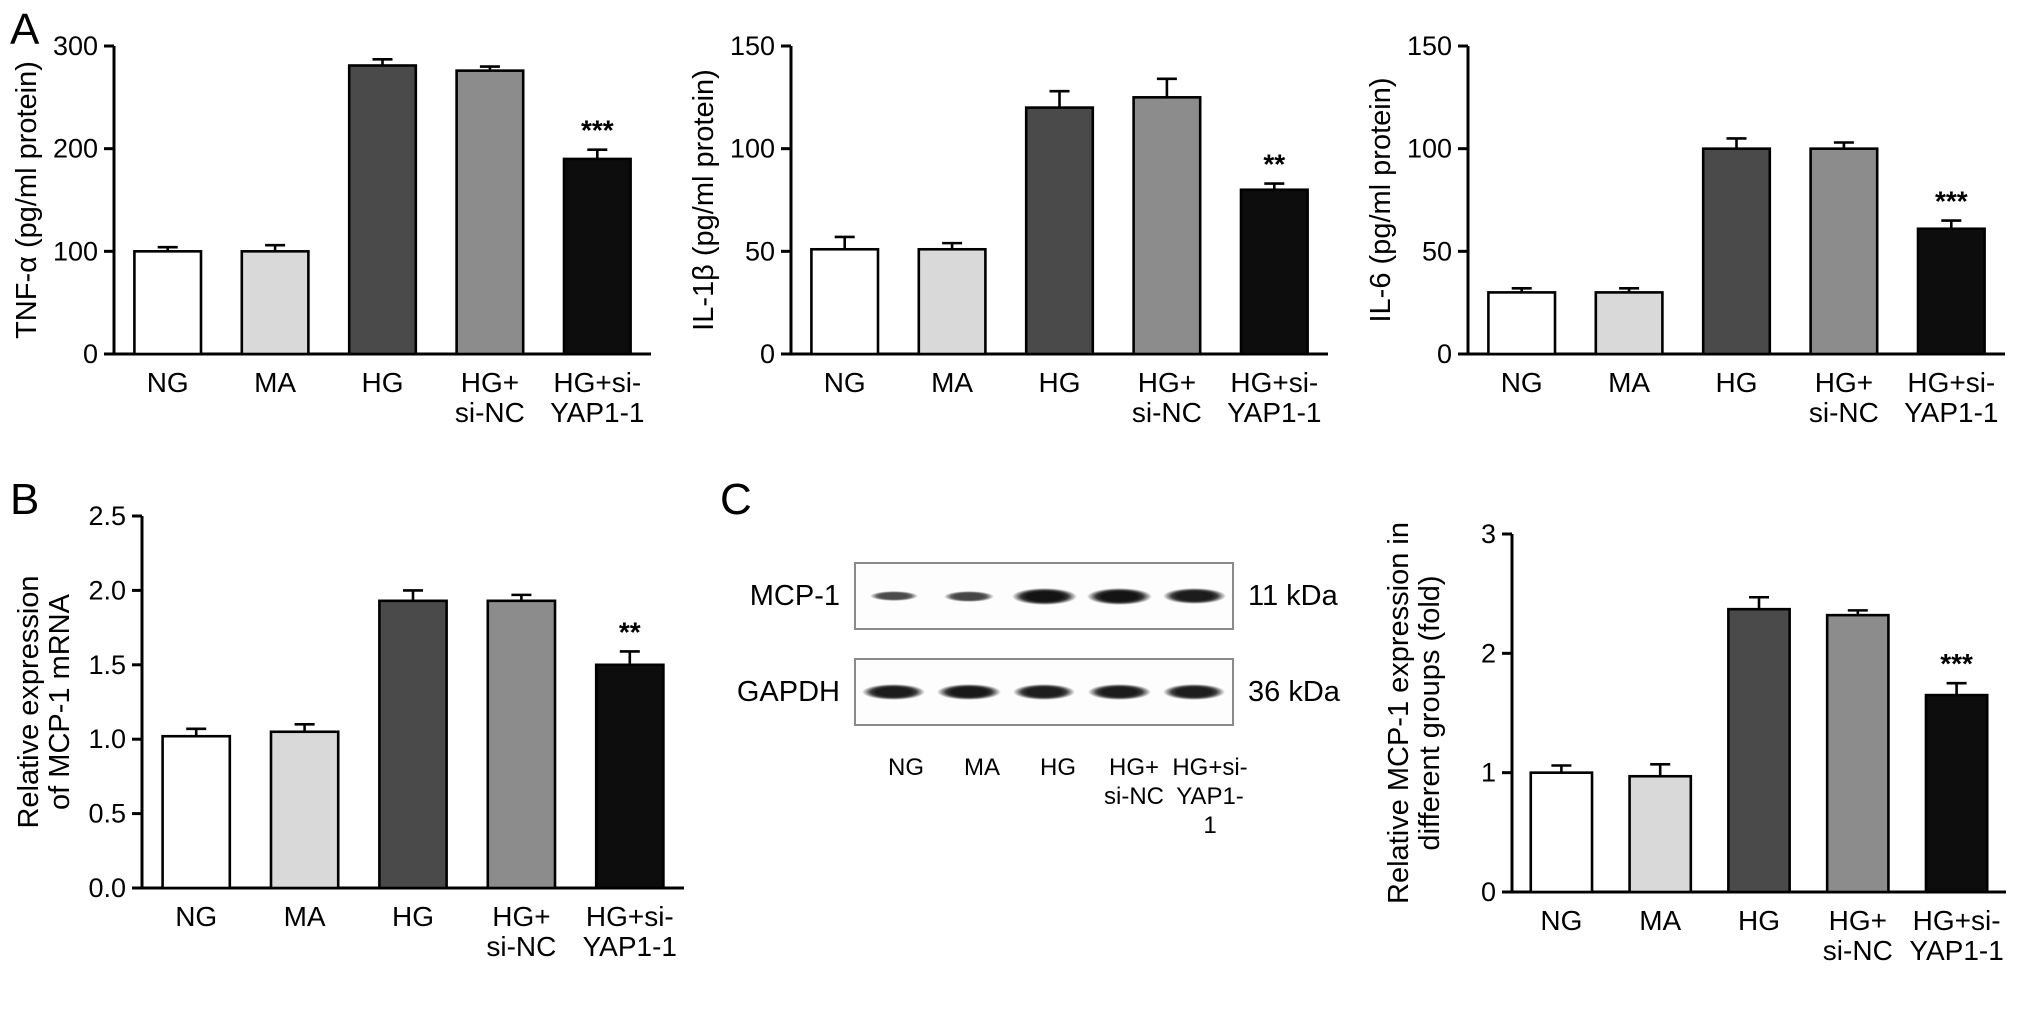 The height and width of the screenshot is (1013, 2032). I want to click on blot-row-mcp1: MCP-1 11 kDa, so click(1047, 596).